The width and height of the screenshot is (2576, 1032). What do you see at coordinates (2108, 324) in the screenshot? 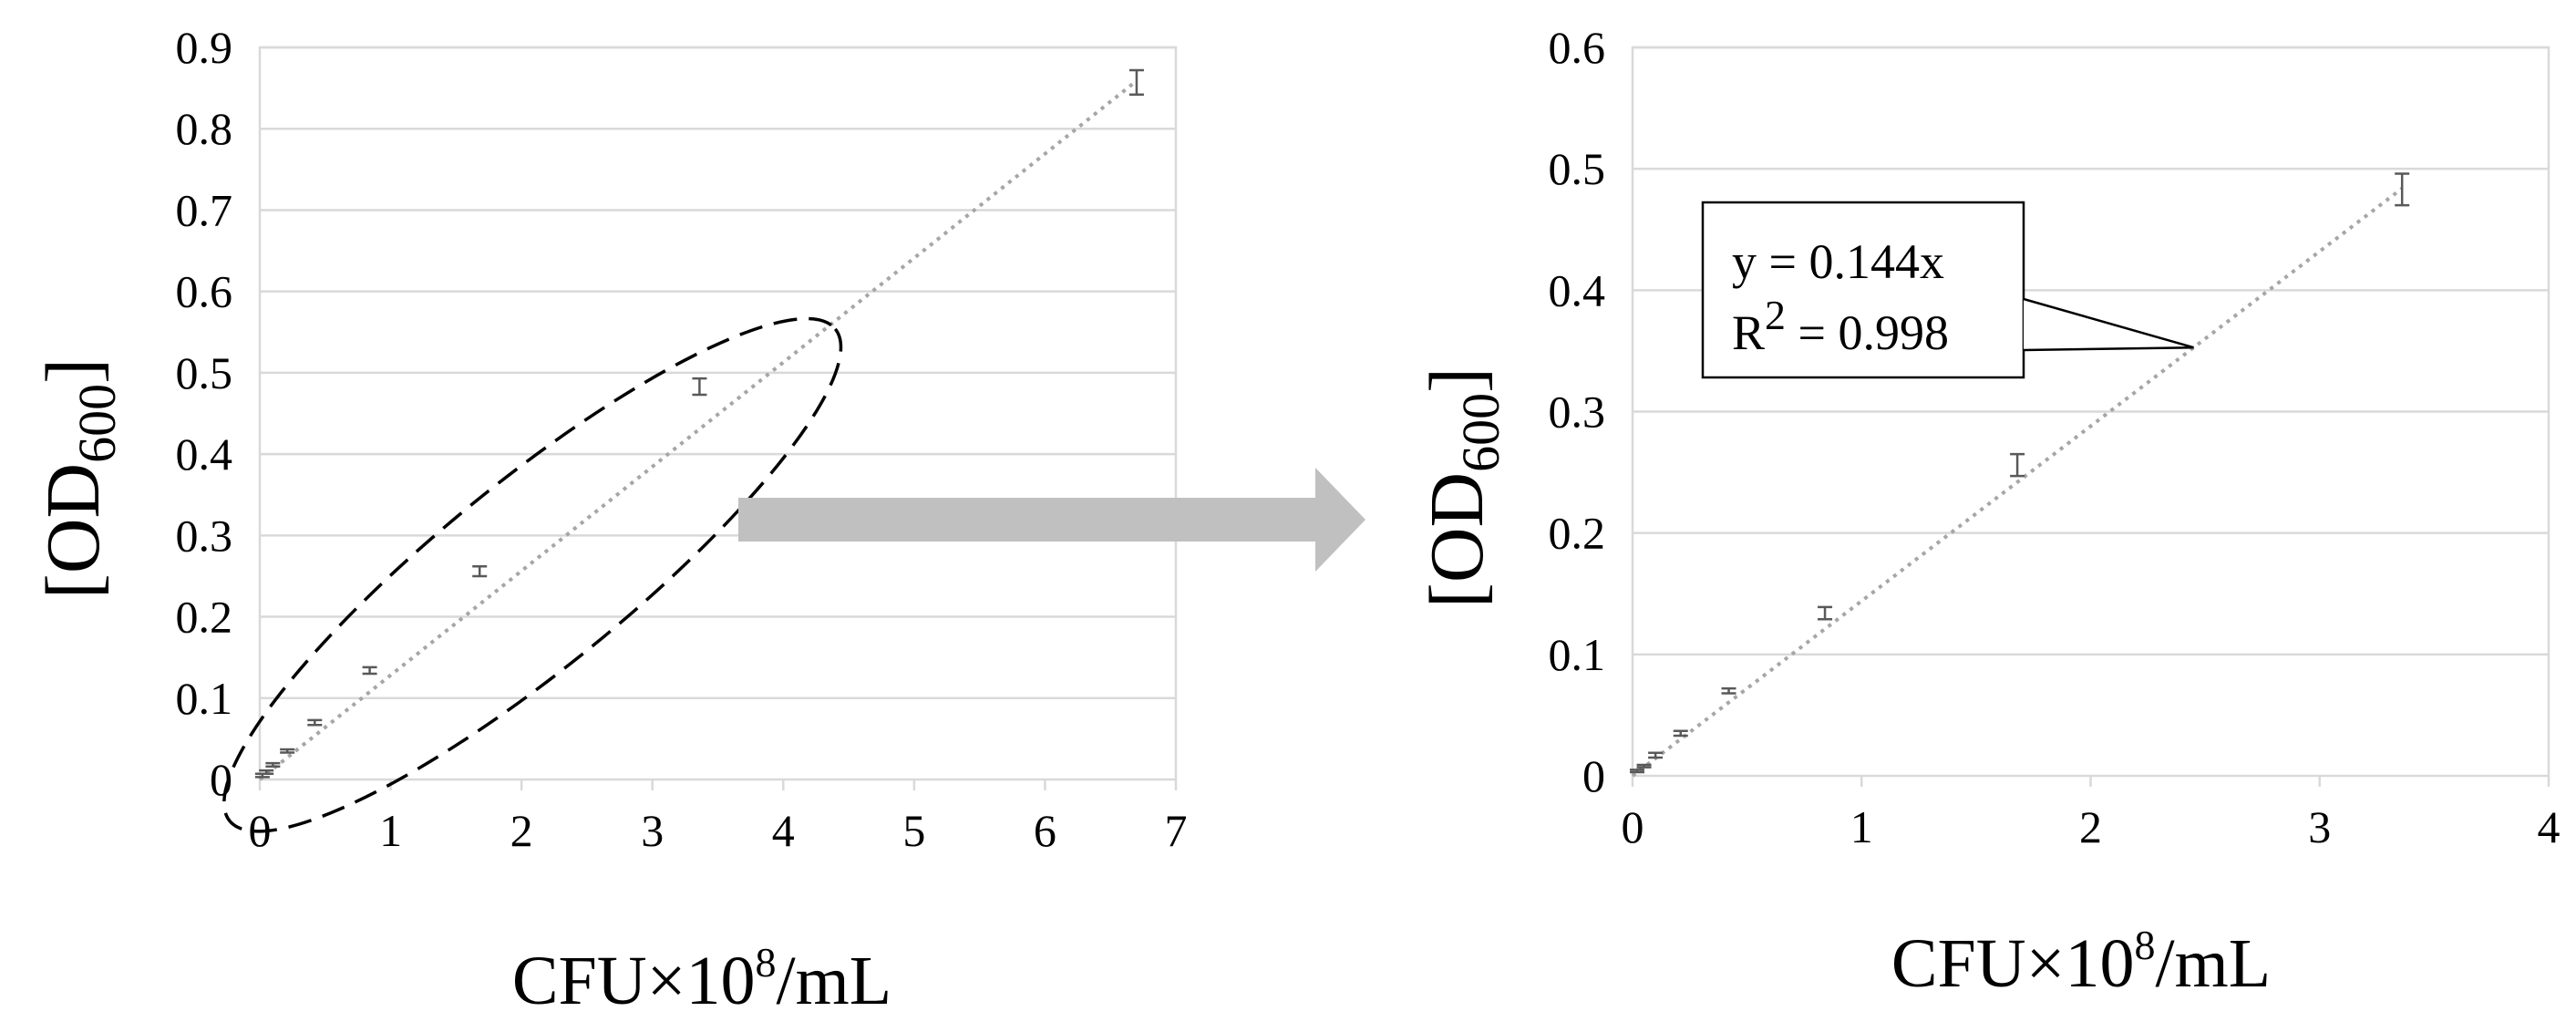
I see `equation-pointer` at bounding box center [2108, 324].